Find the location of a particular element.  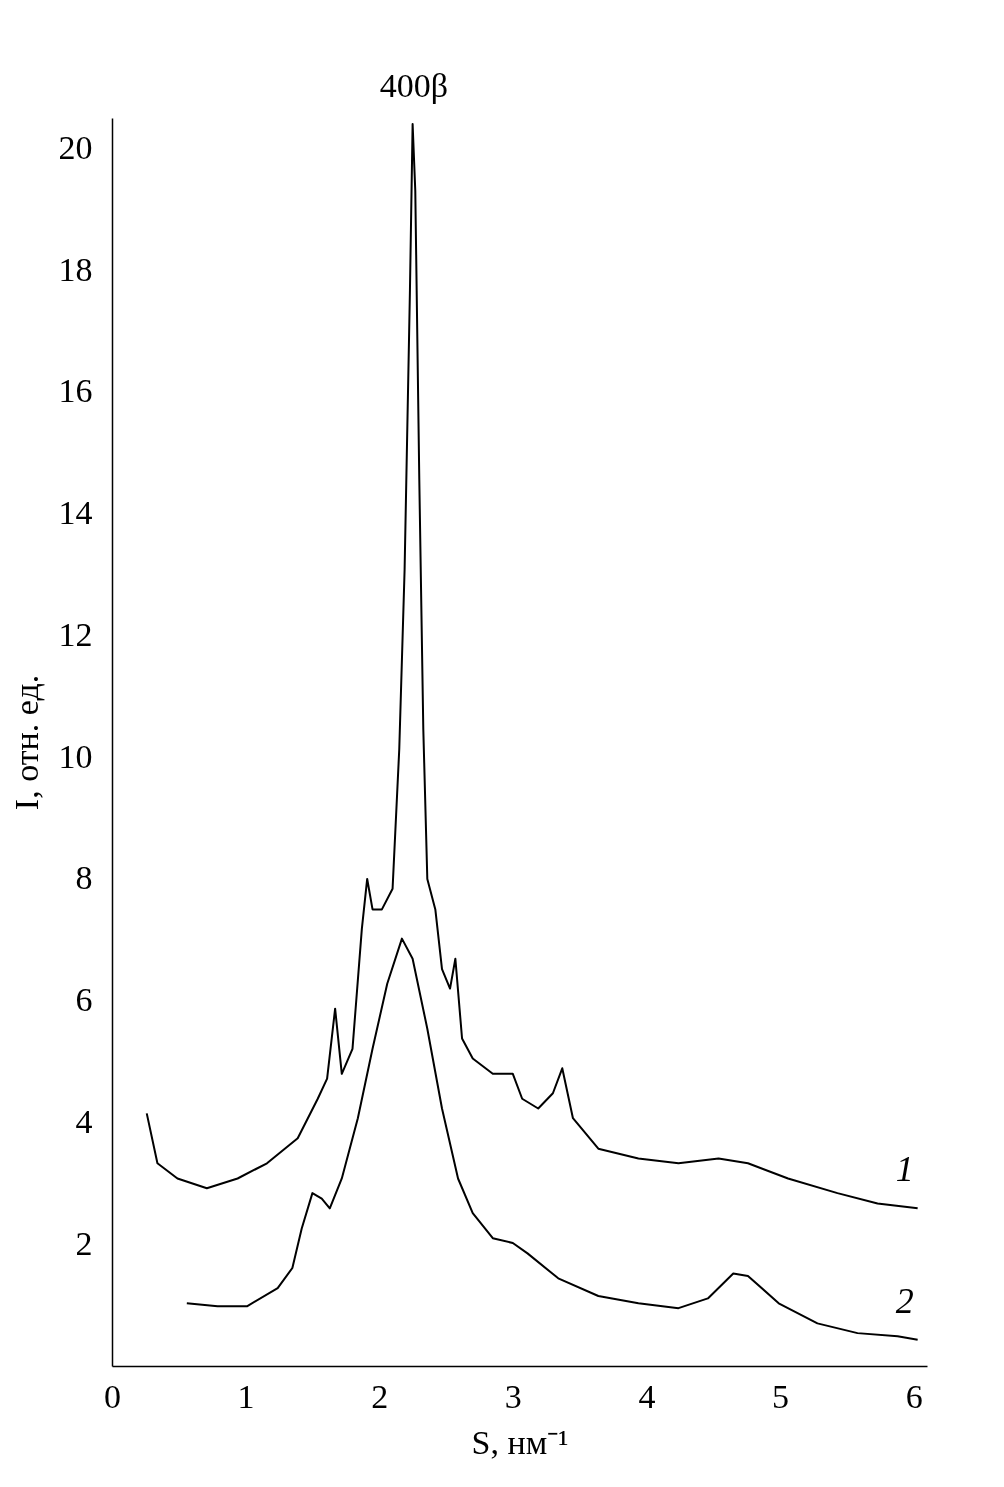

y-tick-label: 10 is located at coordinates (75, 756).